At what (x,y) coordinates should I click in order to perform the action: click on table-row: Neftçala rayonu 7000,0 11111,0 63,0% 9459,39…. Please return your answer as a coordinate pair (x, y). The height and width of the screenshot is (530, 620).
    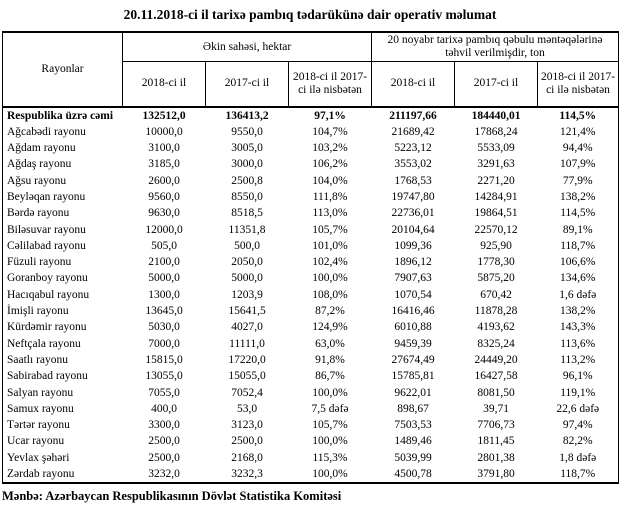
    Looking at the image, I should click on (311, 344).